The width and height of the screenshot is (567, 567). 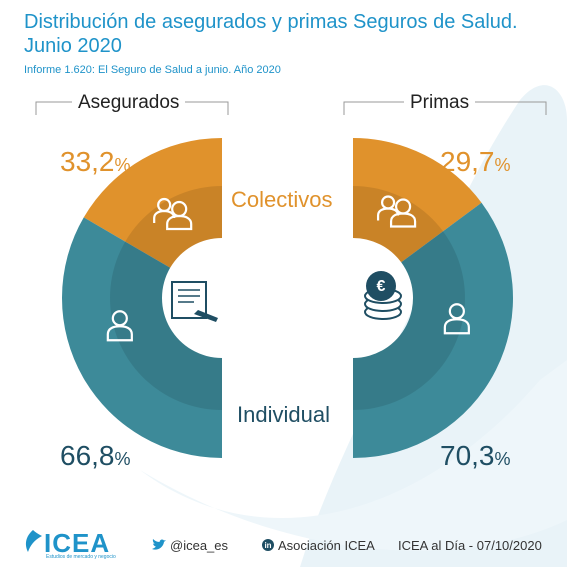 I want to click on linkedin-name: Asociación ICEA, so click(x=326, y=545).